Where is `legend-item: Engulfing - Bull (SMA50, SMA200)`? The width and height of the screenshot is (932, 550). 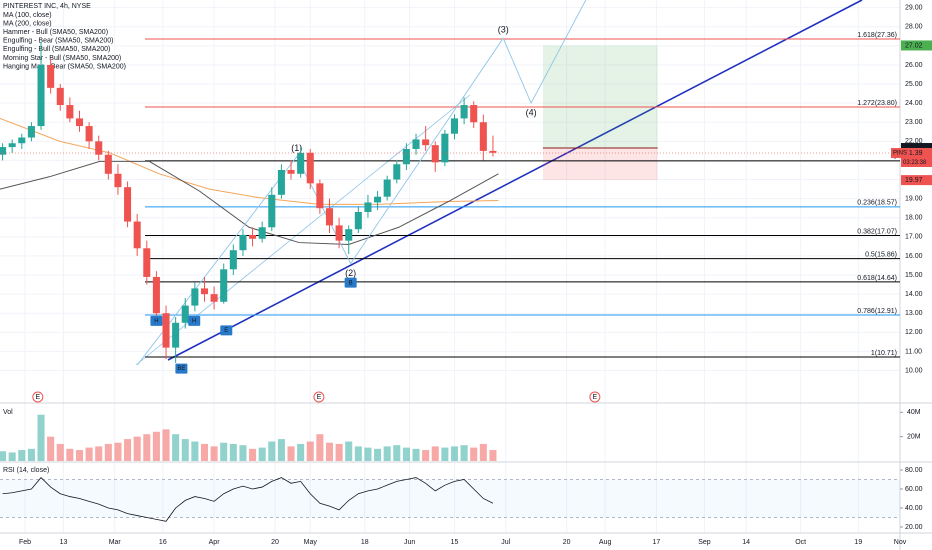
legend-item: Engulfing - Bull (SMA50, SMA200) is located at coordinates (56, 49).